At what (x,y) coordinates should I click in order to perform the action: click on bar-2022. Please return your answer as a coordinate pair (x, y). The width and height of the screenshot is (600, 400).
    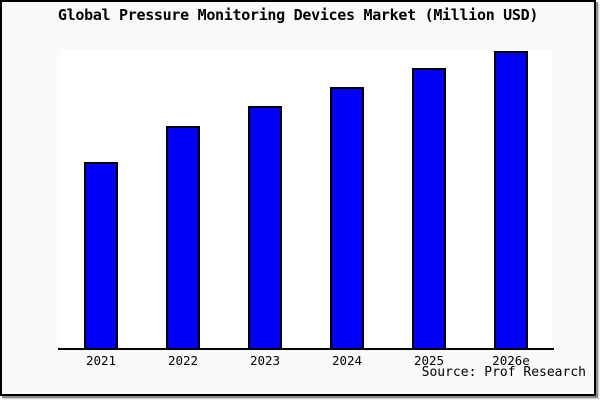
    Looking at the image, I should click on (183, 237).